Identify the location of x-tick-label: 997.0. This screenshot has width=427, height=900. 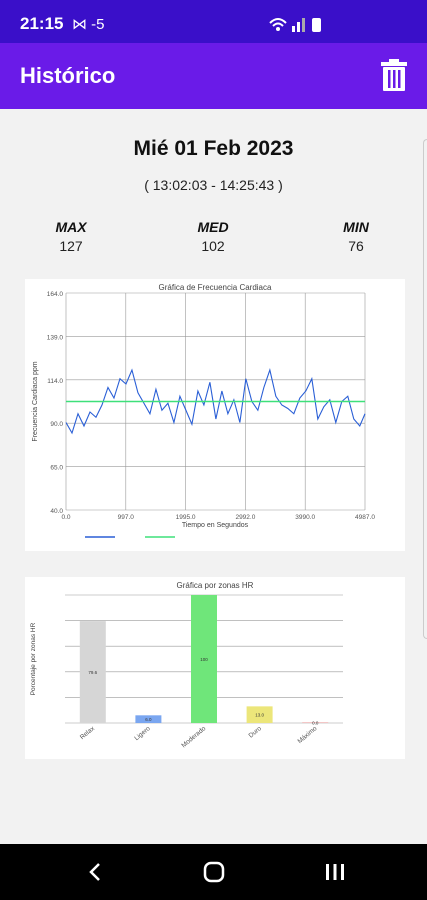
(126, 517).